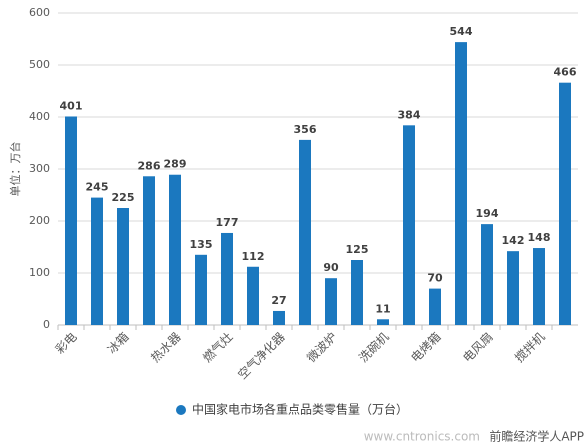 The width and height of the screenshot is (588, 448). What do you see at coordinates (530, 347) in the screenshot?
I see `x-tick-label: 搅拌机` at bounding box center [530, 347].